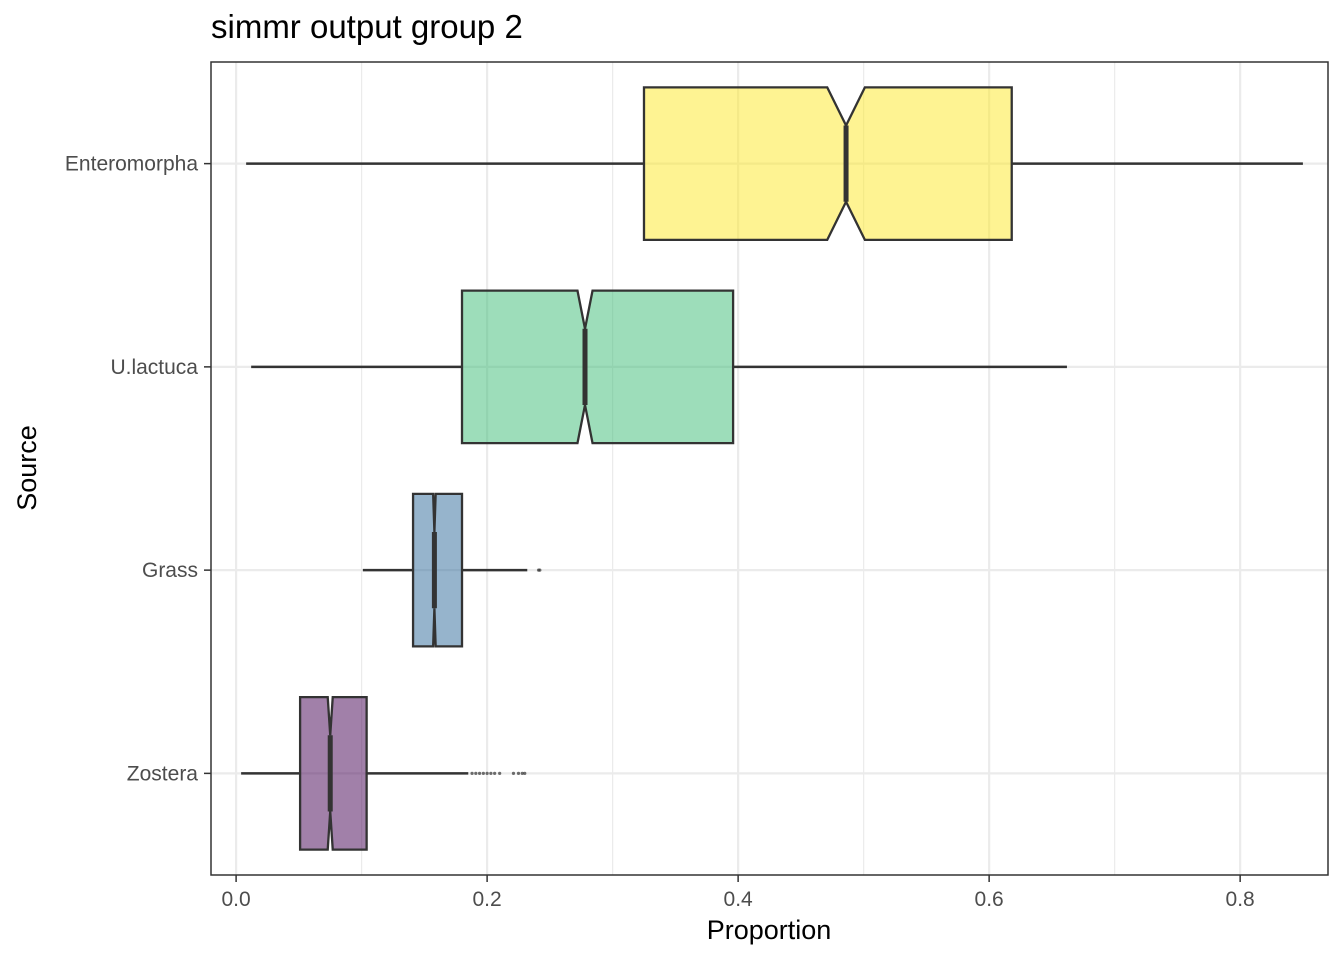  What do you see at coordinates (769, 930) in the screenshot?
I see `x-axis-title: Proportion` at bounding box center [769, 930].